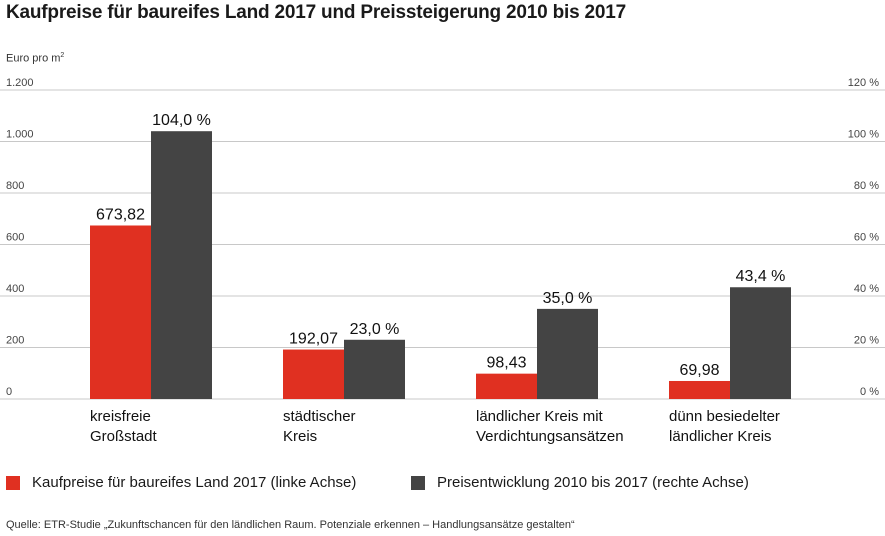  Describe the element at coordinates (20, 135) in the screenshot. I see `left-tick-label: 1.000` at that location.